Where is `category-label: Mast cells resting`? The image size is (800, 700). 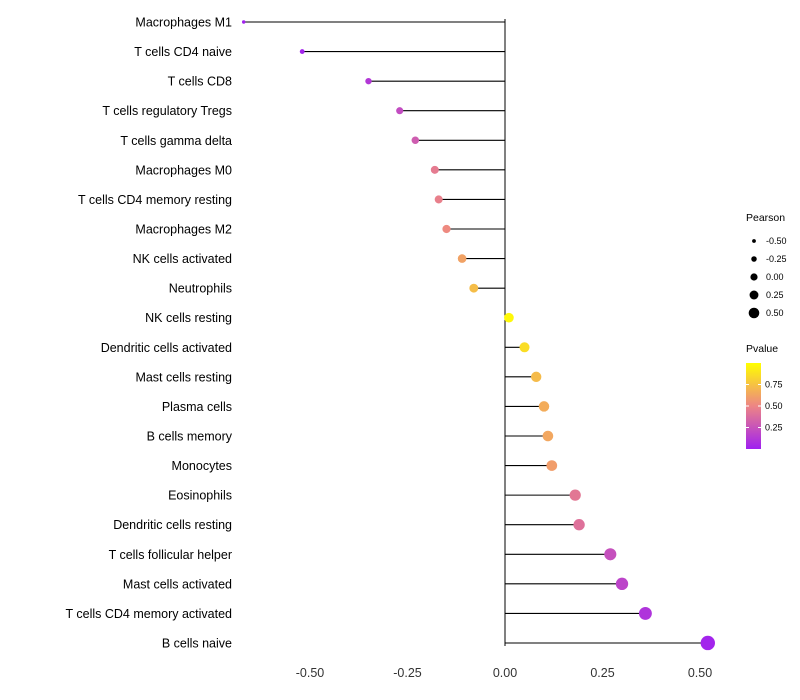
category-label: Mast cells resting is located at coordinates (183, 377).